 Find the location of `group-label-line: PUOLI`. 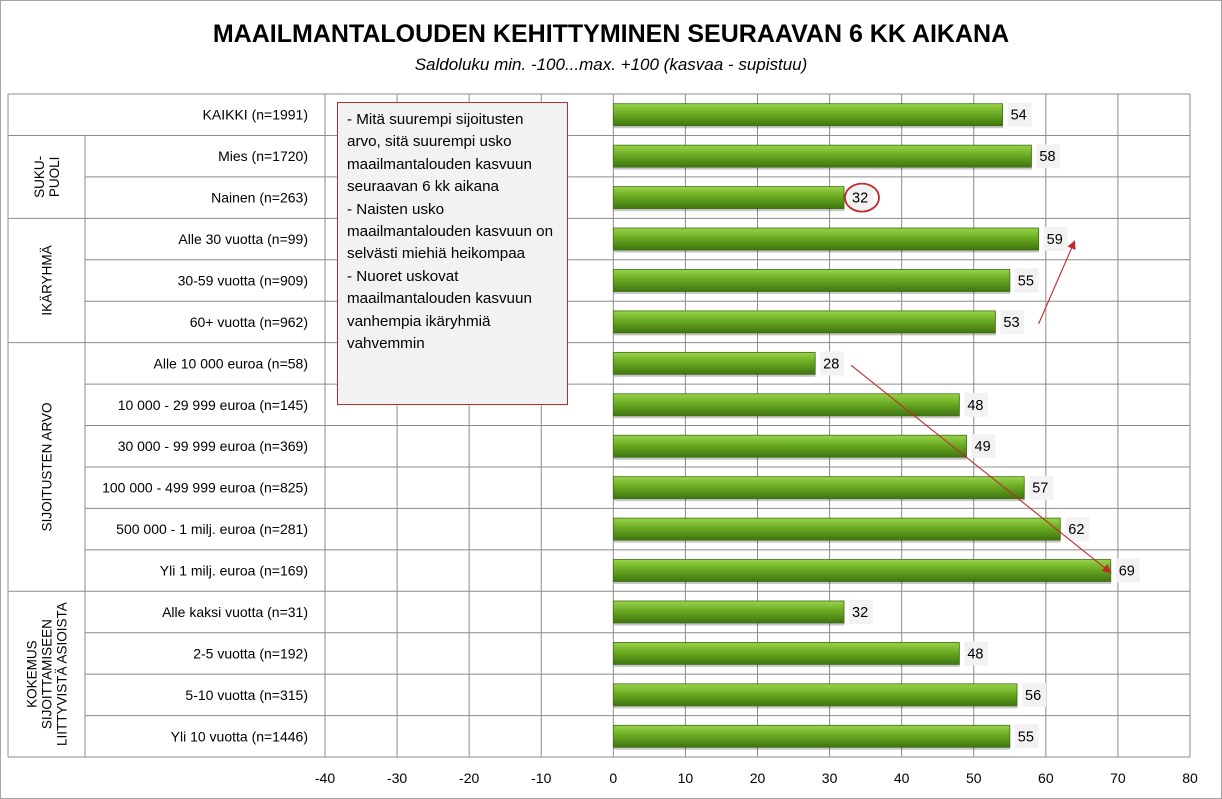

group-label-line: PUOLI is located at coordinates (54, 177).